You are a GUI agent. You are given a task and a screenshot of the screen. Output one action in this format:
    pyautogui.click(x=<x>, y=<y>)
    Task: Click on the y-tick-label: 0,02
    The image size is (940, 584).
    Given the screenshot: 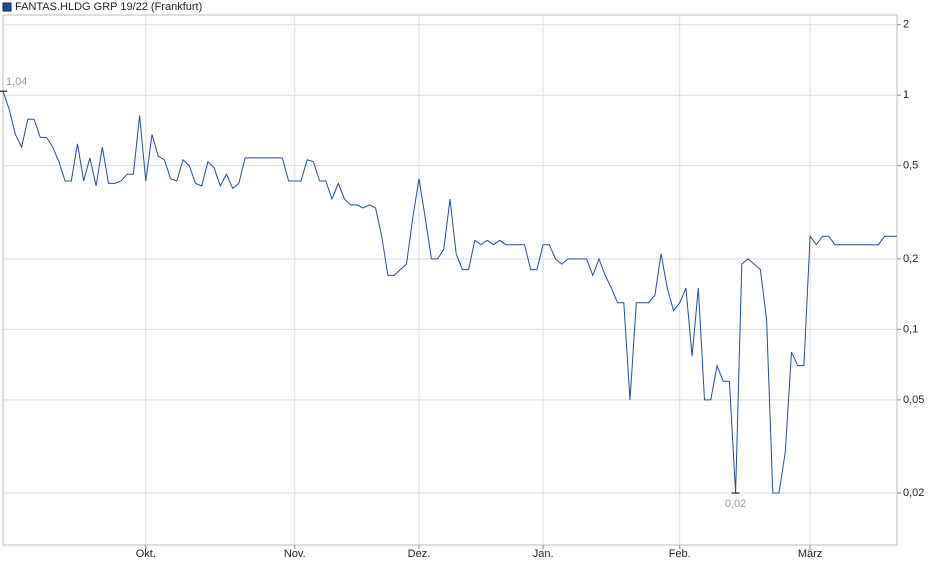 What is the action you would take?
    pyautogui.click(x=913, y=493)
    